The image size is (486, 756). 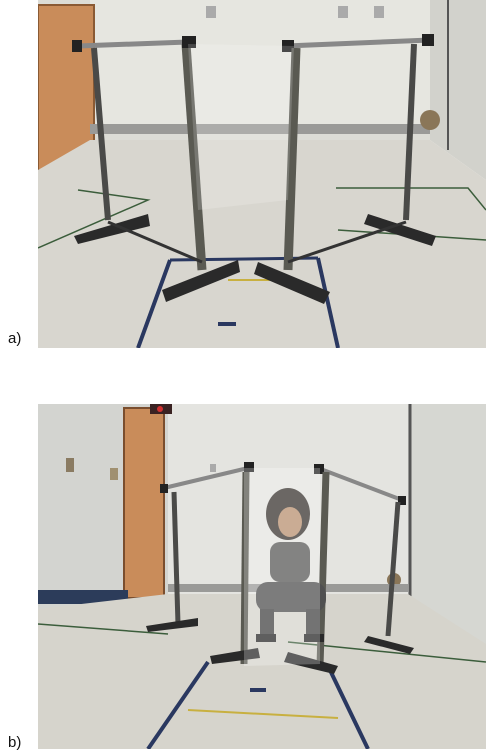 I want to click on panel-label-a: a), so click(x=15, y=338).